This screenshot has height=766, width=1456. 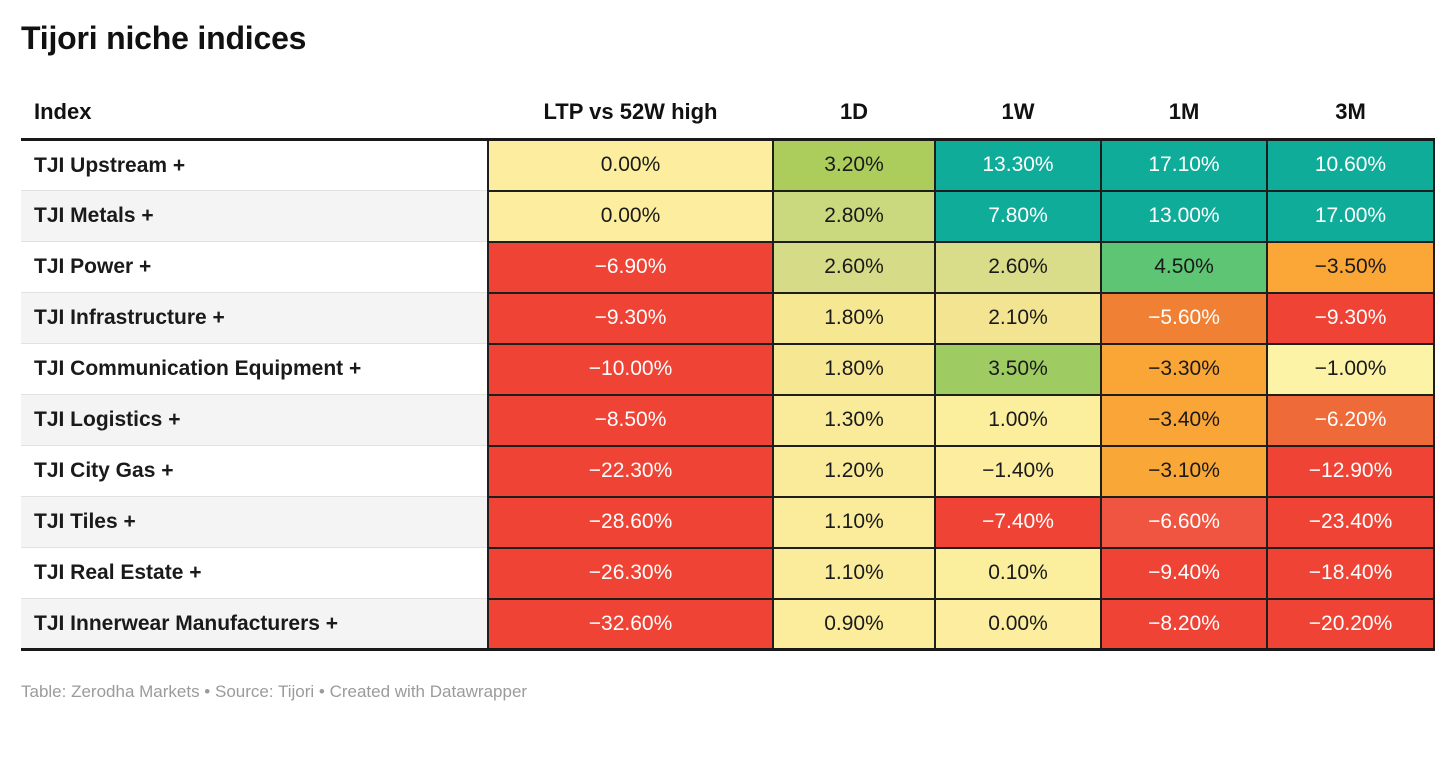 What do you see at coordinates (254, 318) in the screenshot?
I see `index-cell: TJI Infrastructure +` at bounding box center [254, 318].